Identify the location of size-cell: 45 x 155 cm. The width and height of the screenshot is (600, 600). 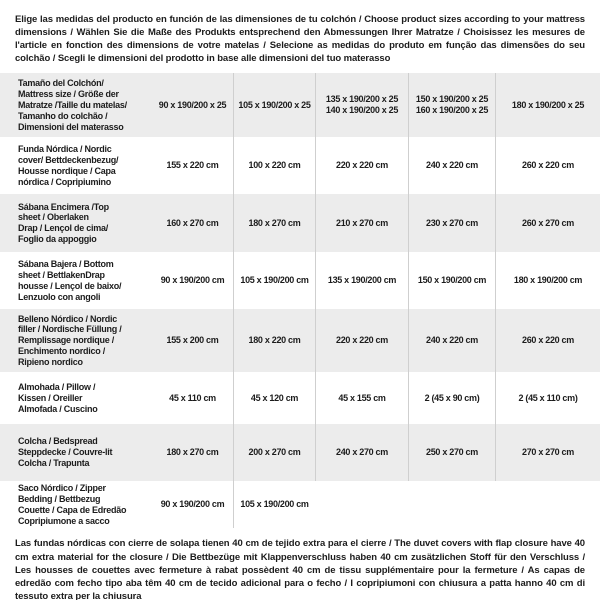
(361, 398).